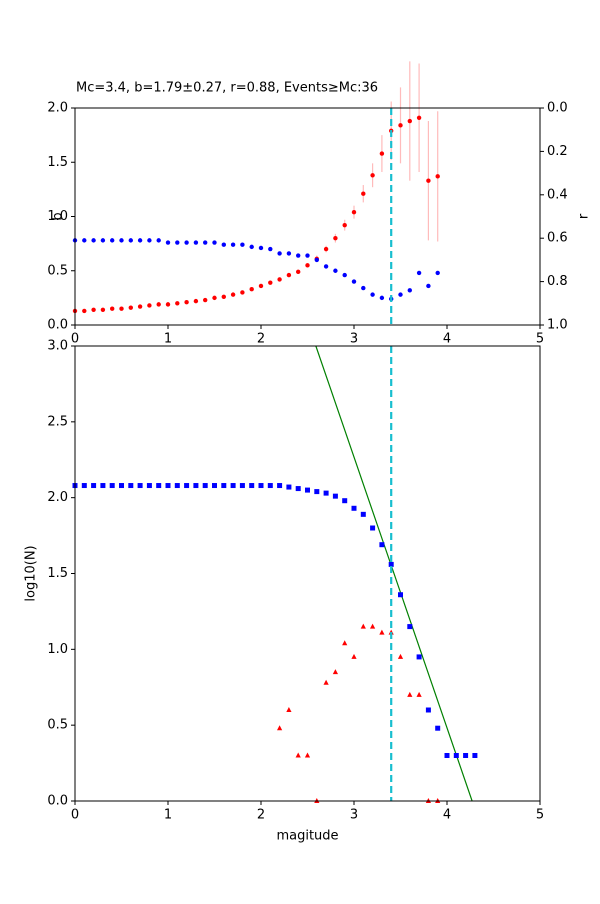 The height and width of the screenshot is (904, 600). Describe the element at coordinates (584, 216) in the screenshot. I see `y2-axis-label: r` at that location.